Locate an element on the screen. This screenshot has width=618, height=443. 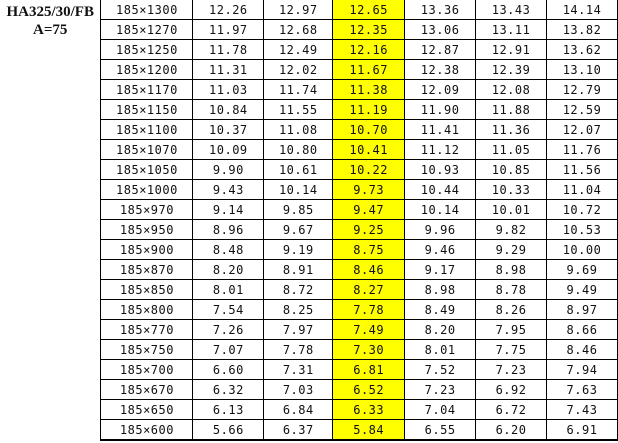
value-cell: 11.31 is located at coordinates (228, 69).